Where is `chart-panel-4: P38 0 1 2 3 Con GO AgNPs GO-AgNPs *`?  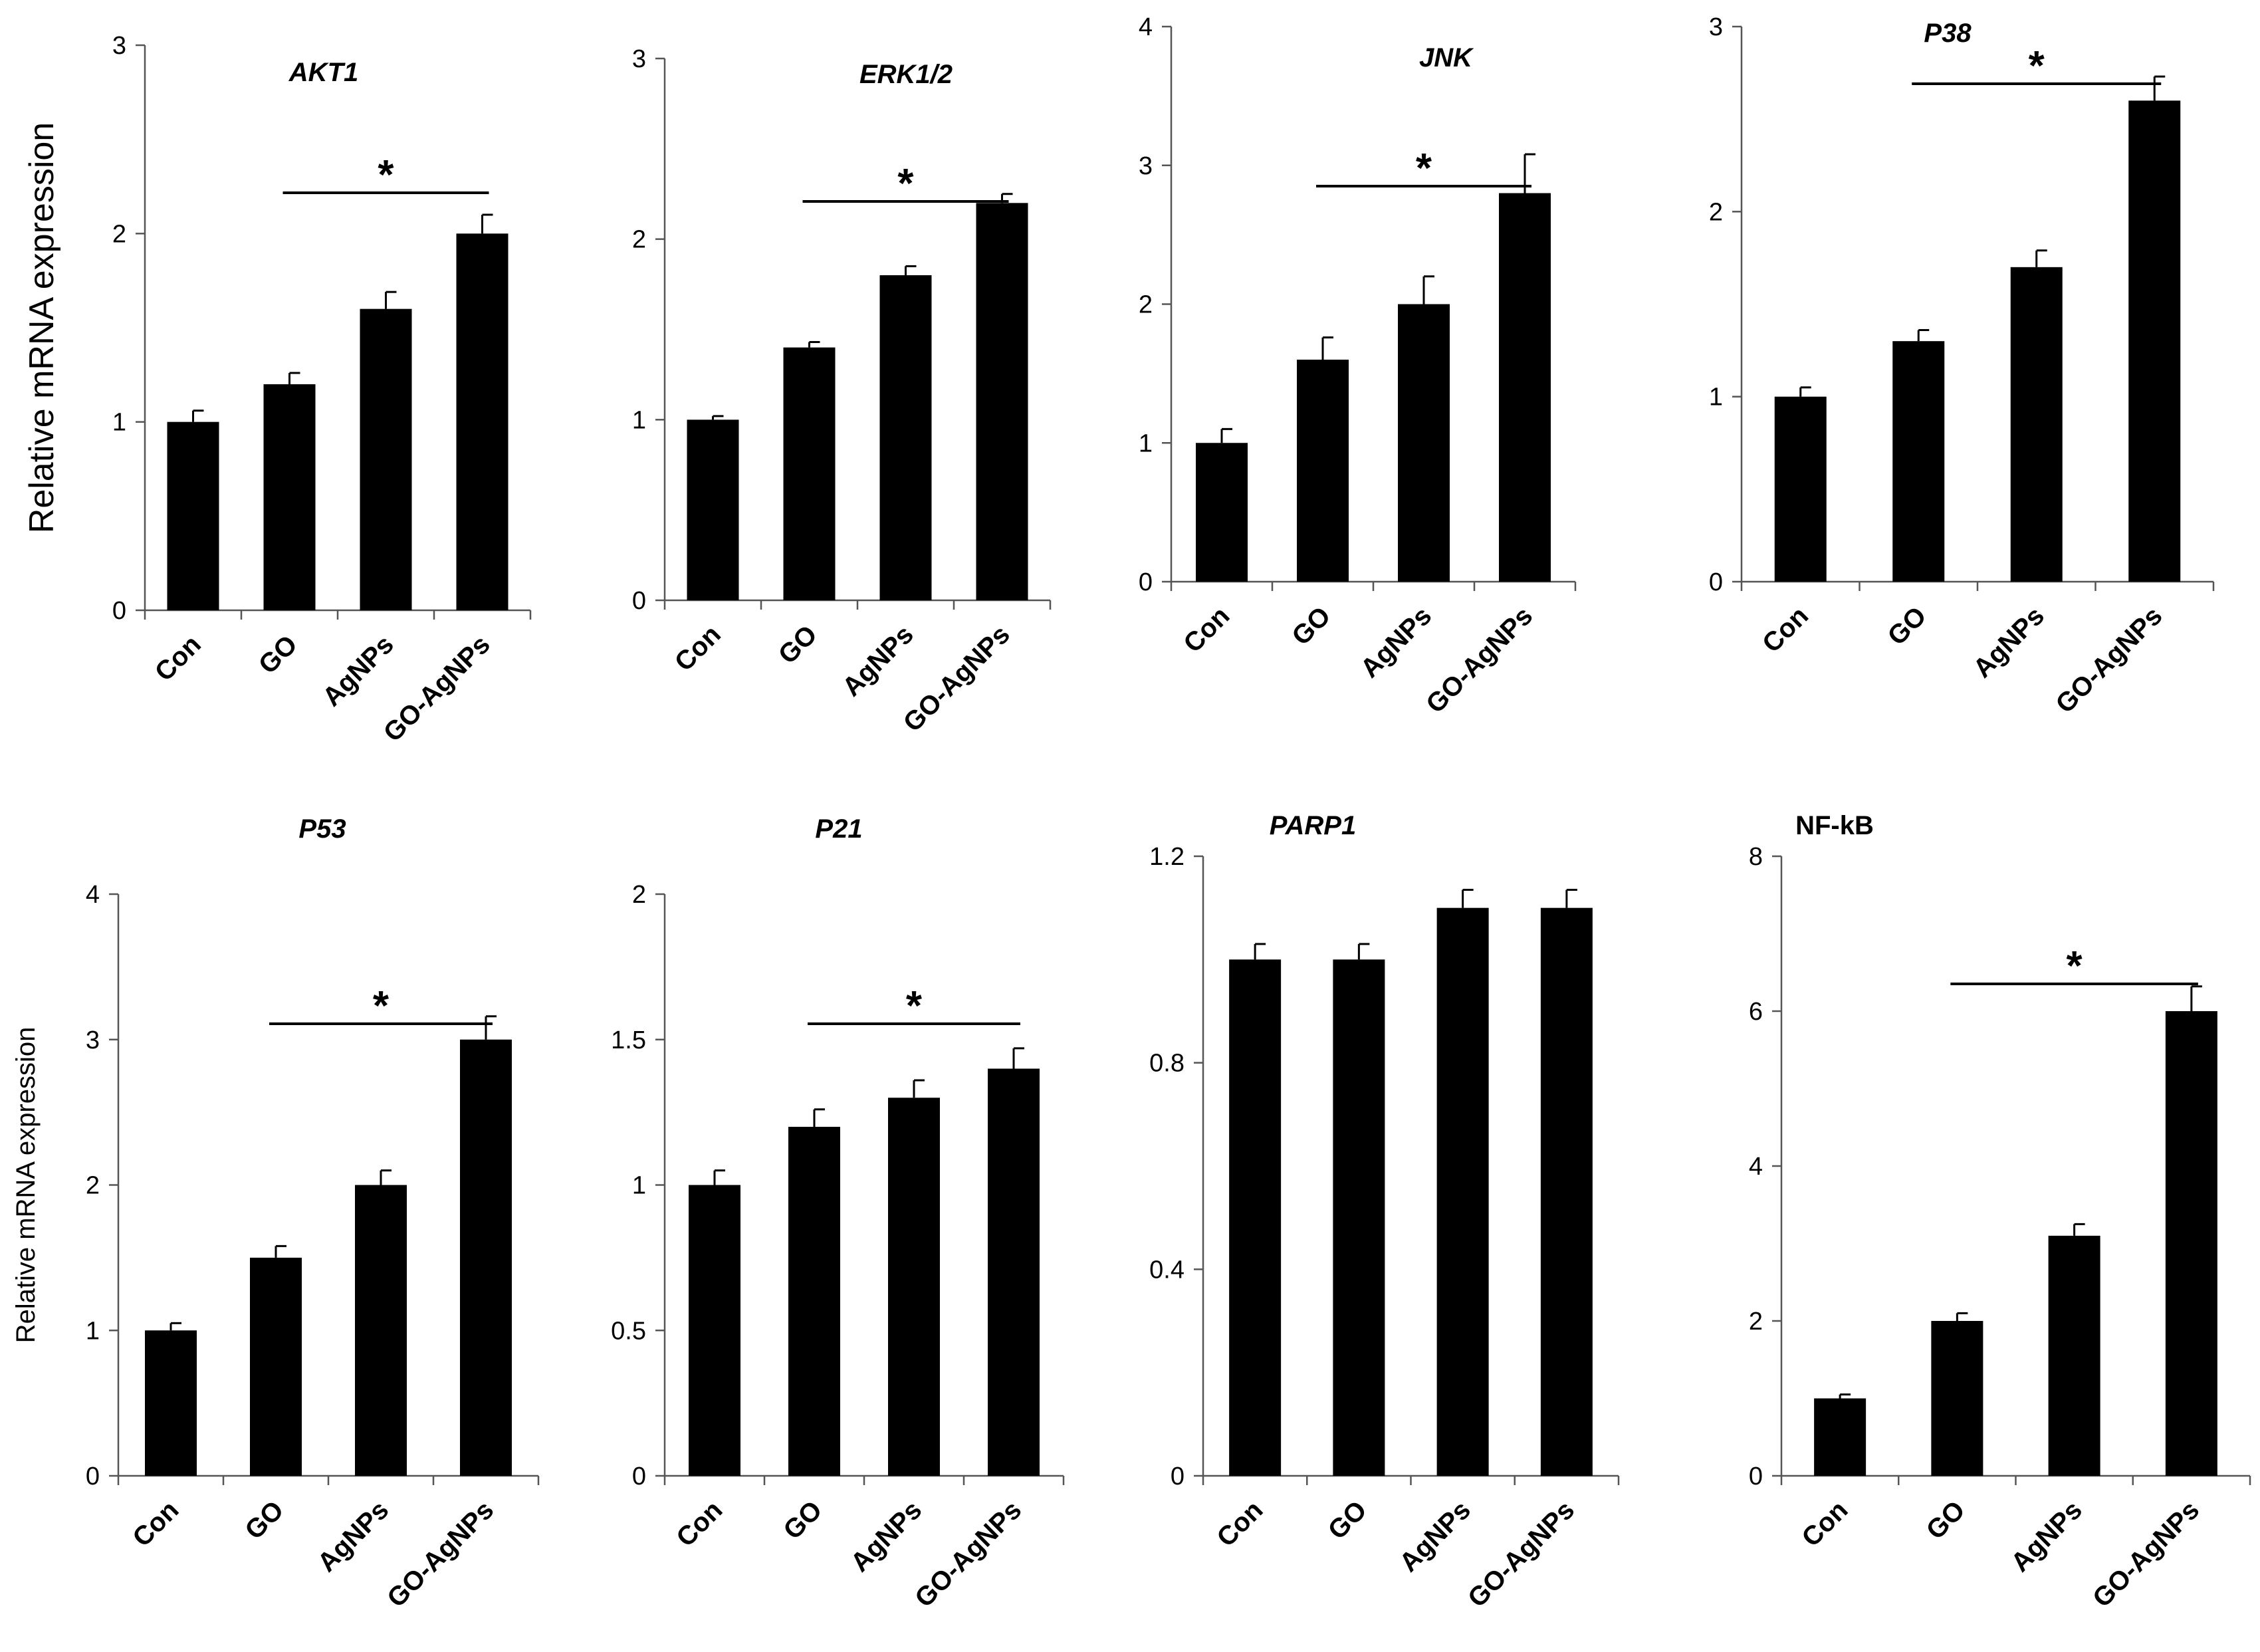
chart-panel-4: P38 0 1 2 3 Con GO AgNPs GO-AgNPs * is located at coordinates (1962, 366).